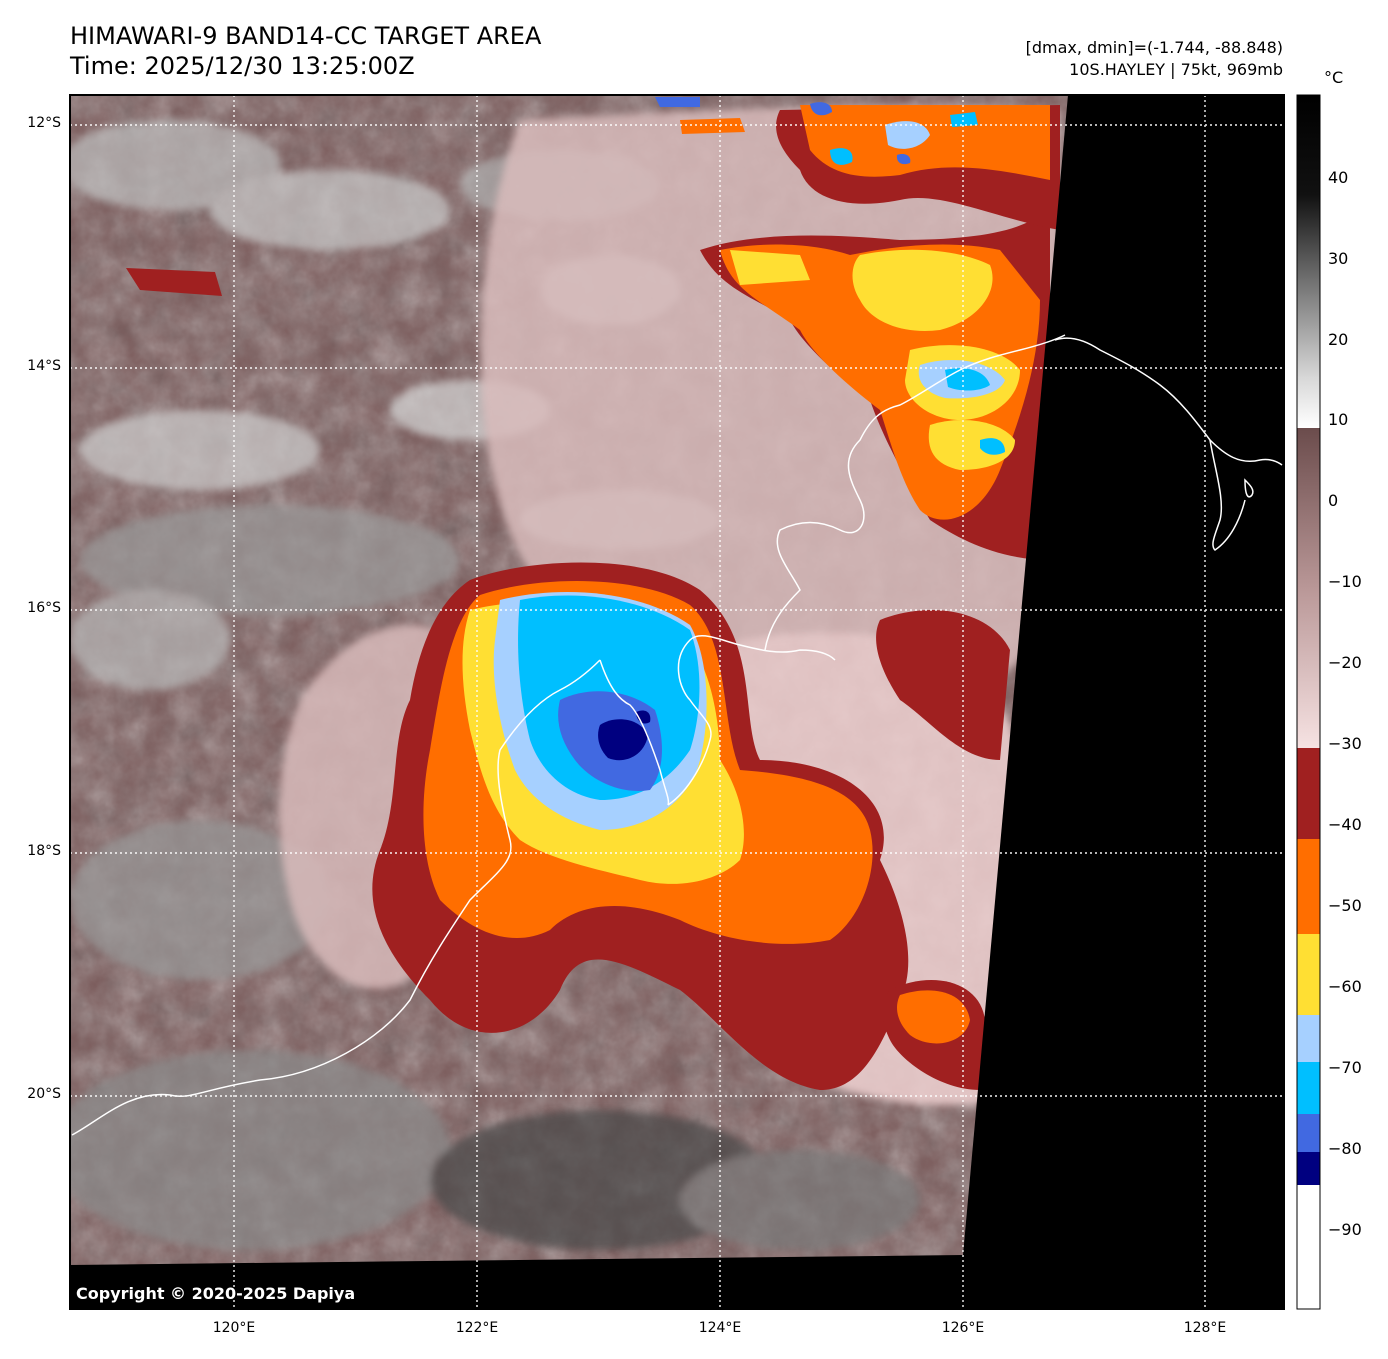 The height and width of the screenshot is (1359, 1388). What do you see at coordinates (44, 608) in the screenshot?
I see `lat-label: 16°S` at bounding box center [44, 608].